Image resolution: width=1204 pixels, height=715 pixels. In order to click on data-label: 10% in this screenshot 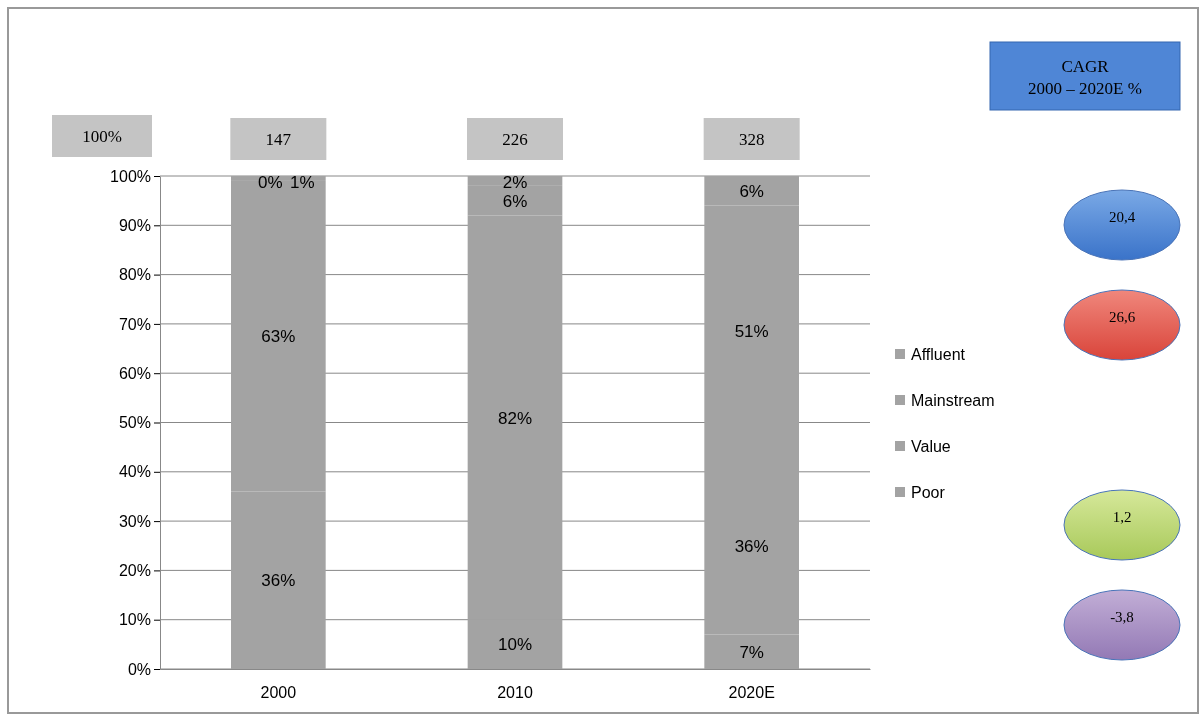, I will do `click(515, 645)`.